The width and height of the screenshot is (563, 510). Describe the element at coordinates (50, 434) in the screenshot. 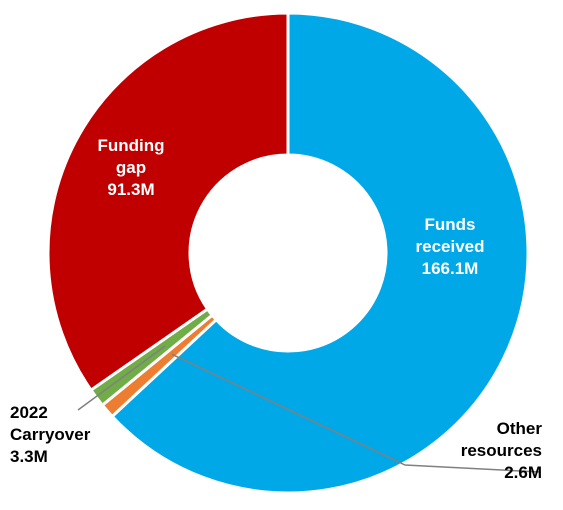

I see `label-carryover-2022: 2022 Carryover 3.3M` at that location.